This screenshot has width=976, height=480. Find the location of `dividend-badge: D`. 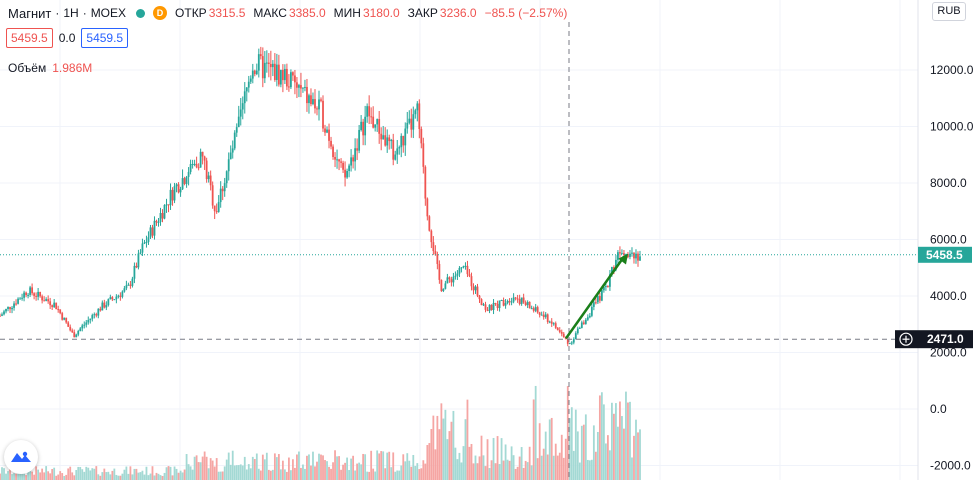

dividend-badge: D is located at coordinates (160, 13).